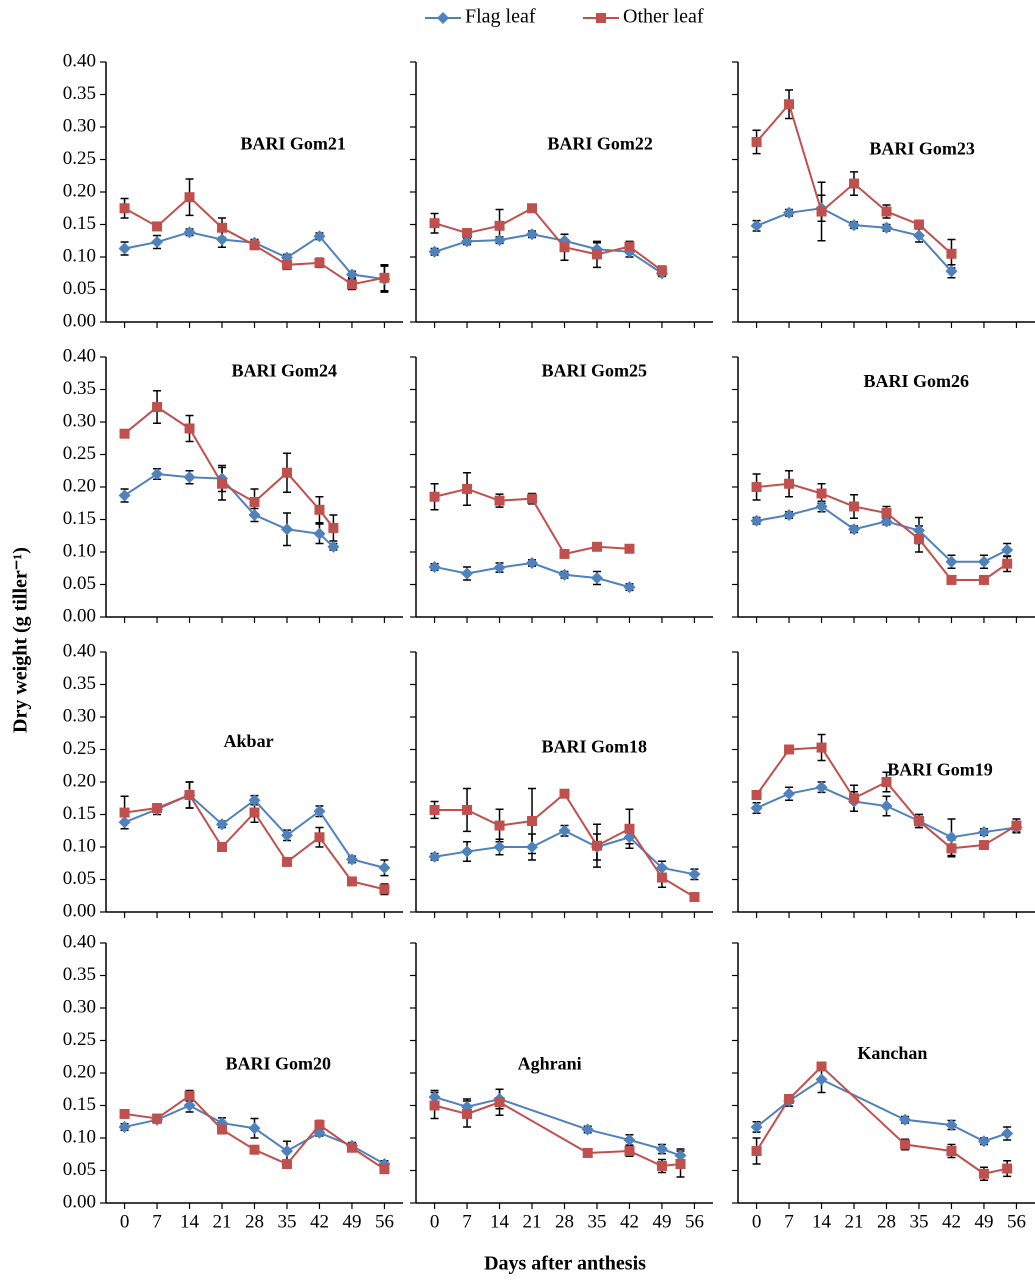  I want to click on x-tick-label: 35, so click(286, 1221).